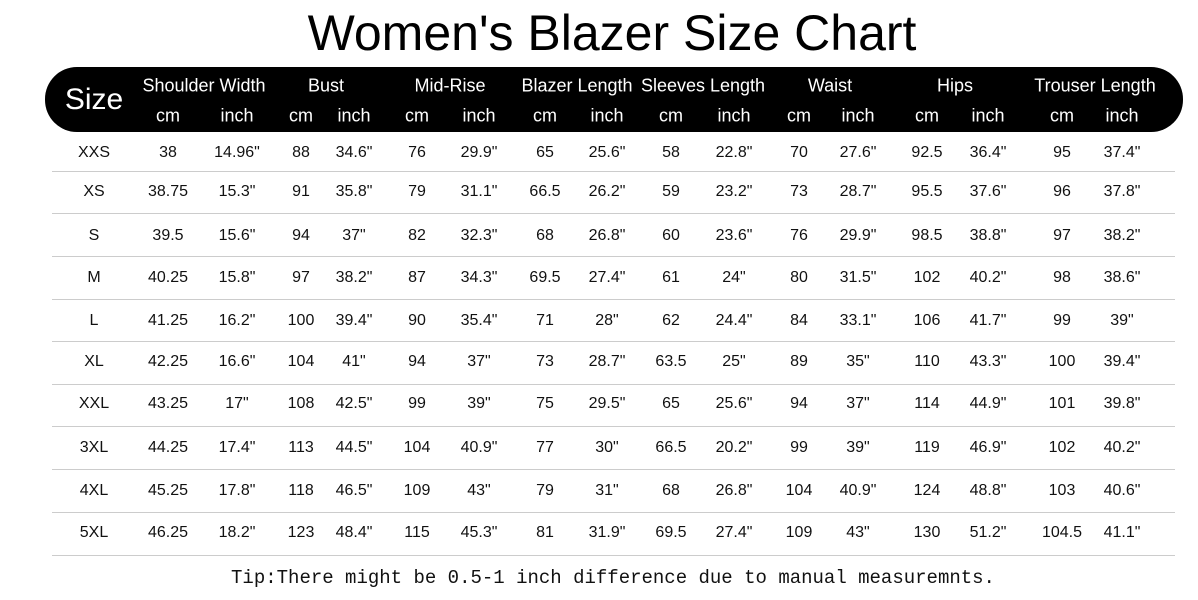  Describe the element at coordinates (734, 447) in the screenshot. I see `value-cell: 20.2"` at that location.